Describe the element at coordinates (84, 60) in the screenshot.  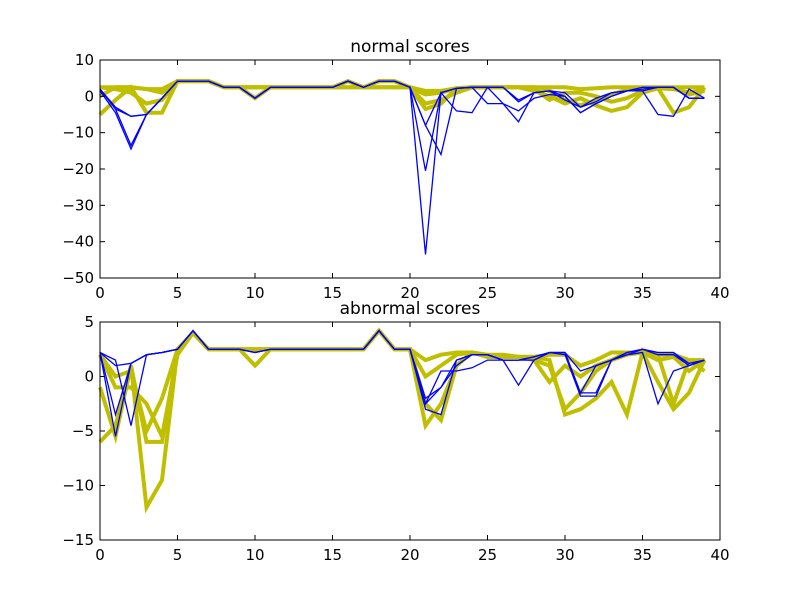
I see `y-tick-label: 10` at that location.